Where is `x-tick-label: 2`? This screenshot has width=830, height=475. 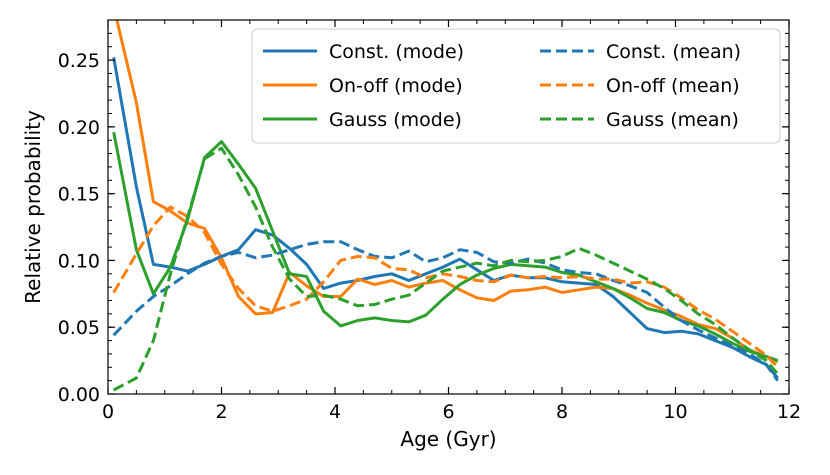 x-tick-label: 2 is located at coordinates (221, 412).